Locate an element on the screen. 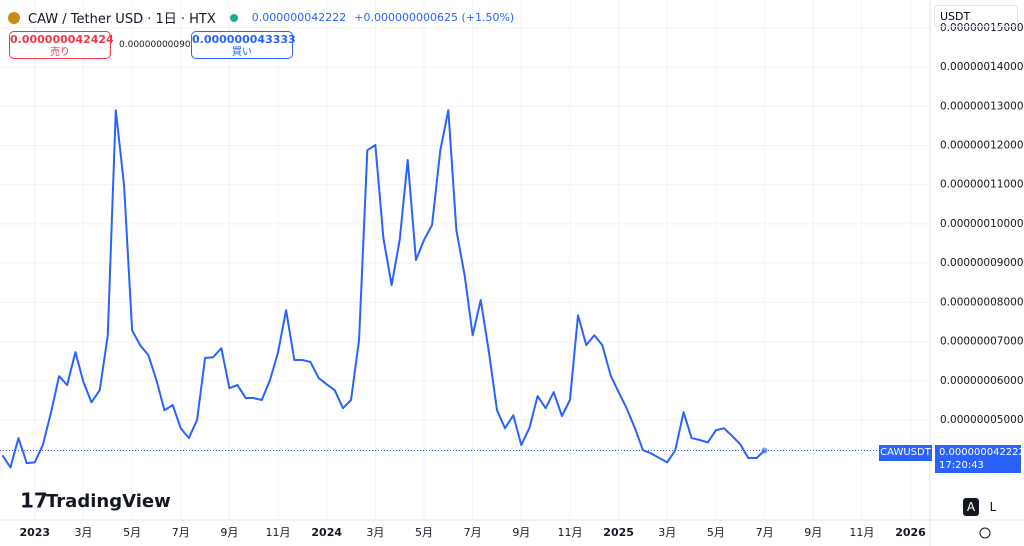 The image size is (1024, 546). last-time: 17:20:43 is located at coordinates (961, 465).